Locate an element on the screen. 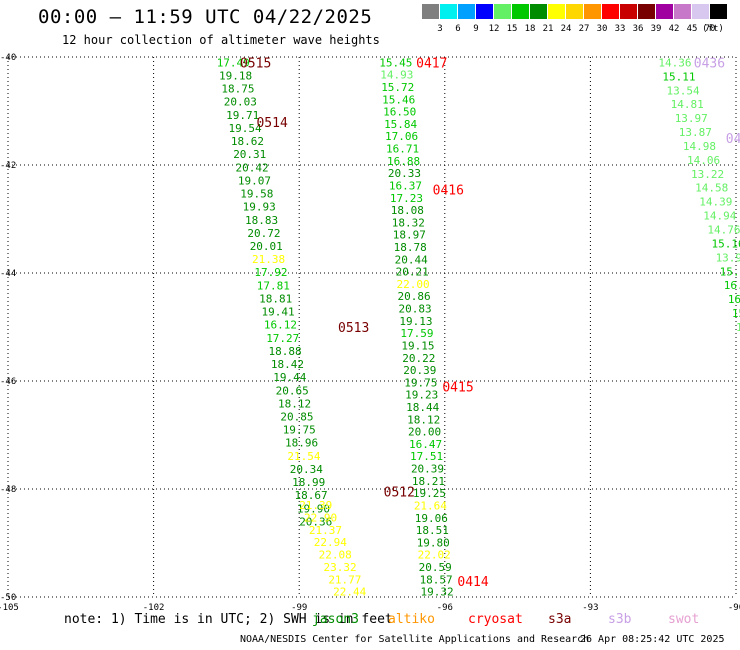 This screenshot has height=650, width=740. wave-height-label: 19.32 is located at coordinates (437, 592).